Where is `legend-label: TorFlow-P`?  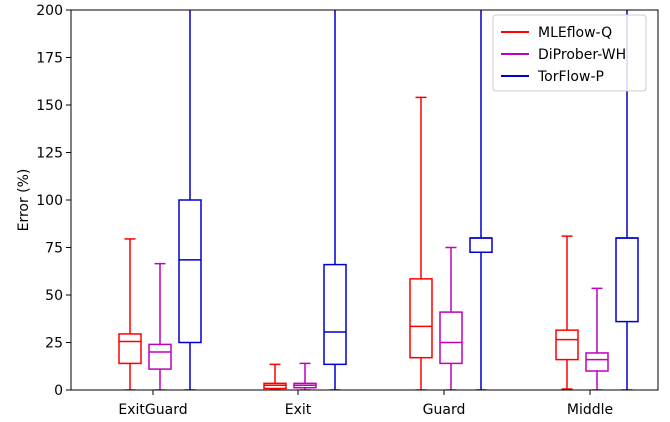 legend-label: TorFlow-P is located at coordinates (570, 77).